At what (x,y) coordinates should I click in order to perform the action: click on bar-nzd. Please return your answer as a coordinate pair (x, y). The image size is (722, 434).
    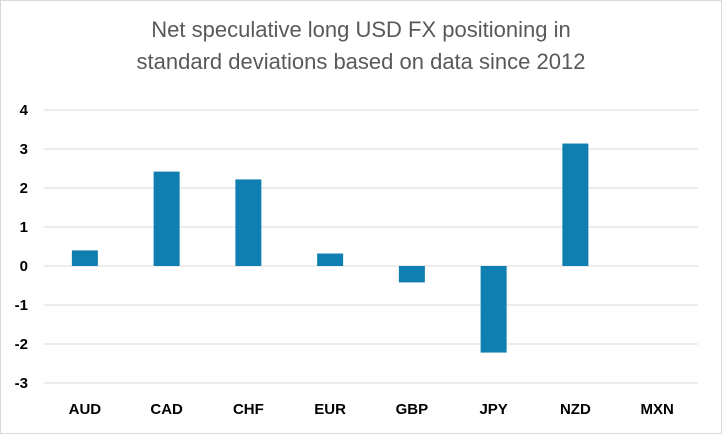
    Looking at the image, I should click on (575, 204).